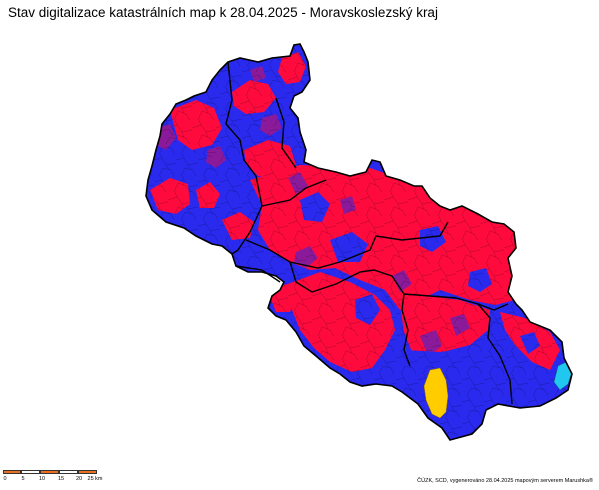 Image resolution: width=599 pixels, height=490 pixels. I want to click on scale-tick: 20, so click(79, 479).